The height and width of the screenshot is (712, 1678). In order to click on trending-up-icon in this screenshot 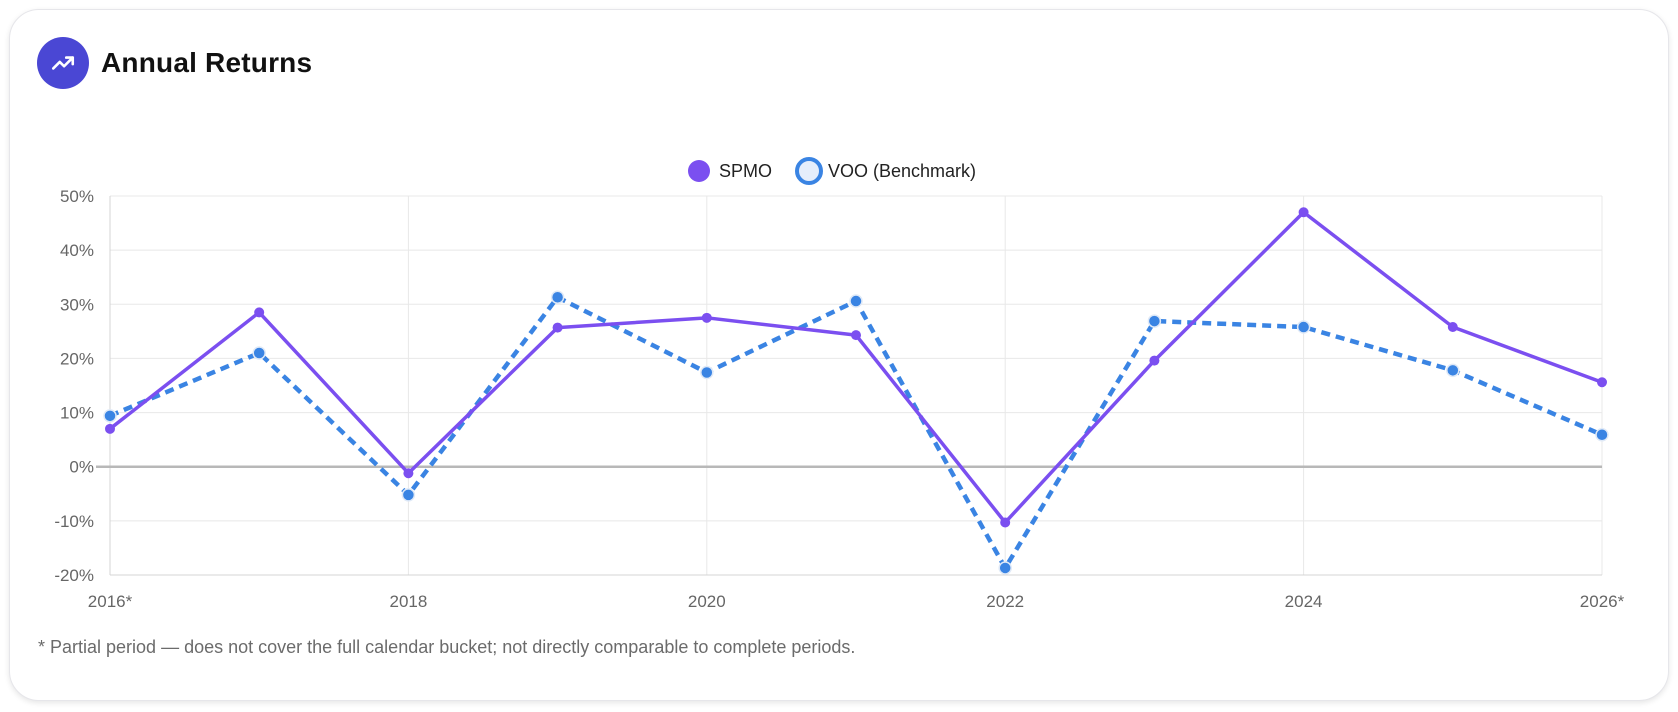, I will do `click(63, 63)`.